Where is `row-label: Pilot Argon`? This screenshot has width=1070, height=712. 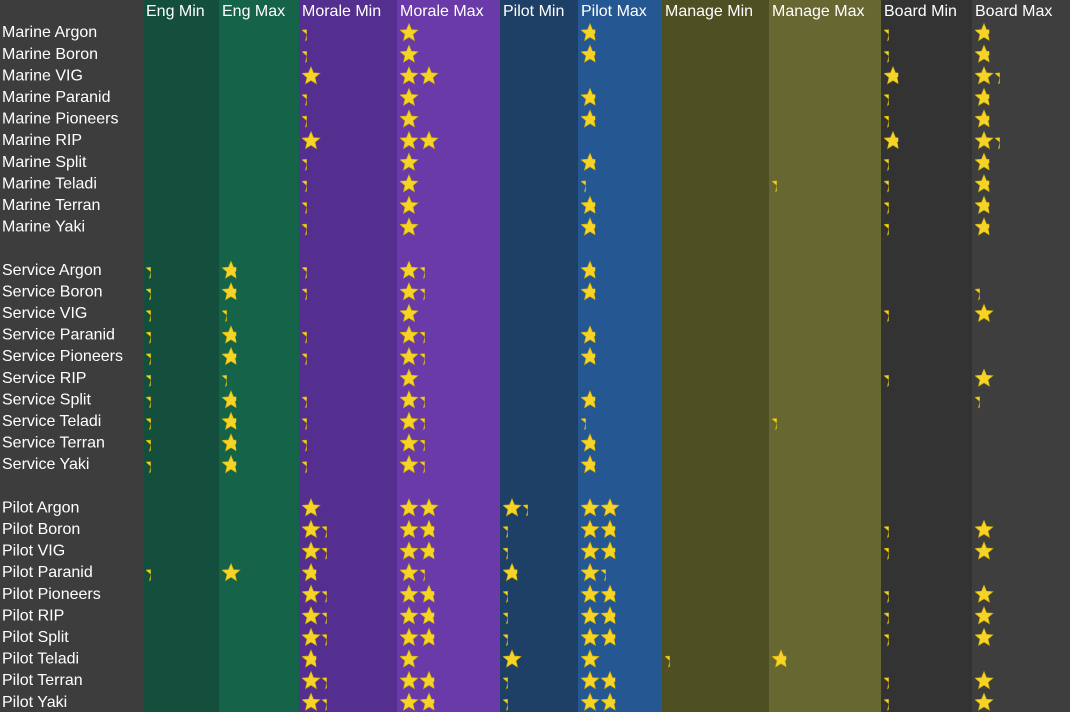
row-label: Pilot Argon is located at coordinates (40, 507).